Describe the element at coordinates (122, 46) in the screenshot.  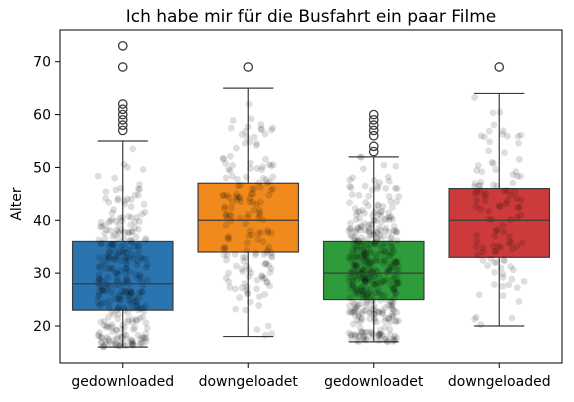
I see `outlier-point` at that location.